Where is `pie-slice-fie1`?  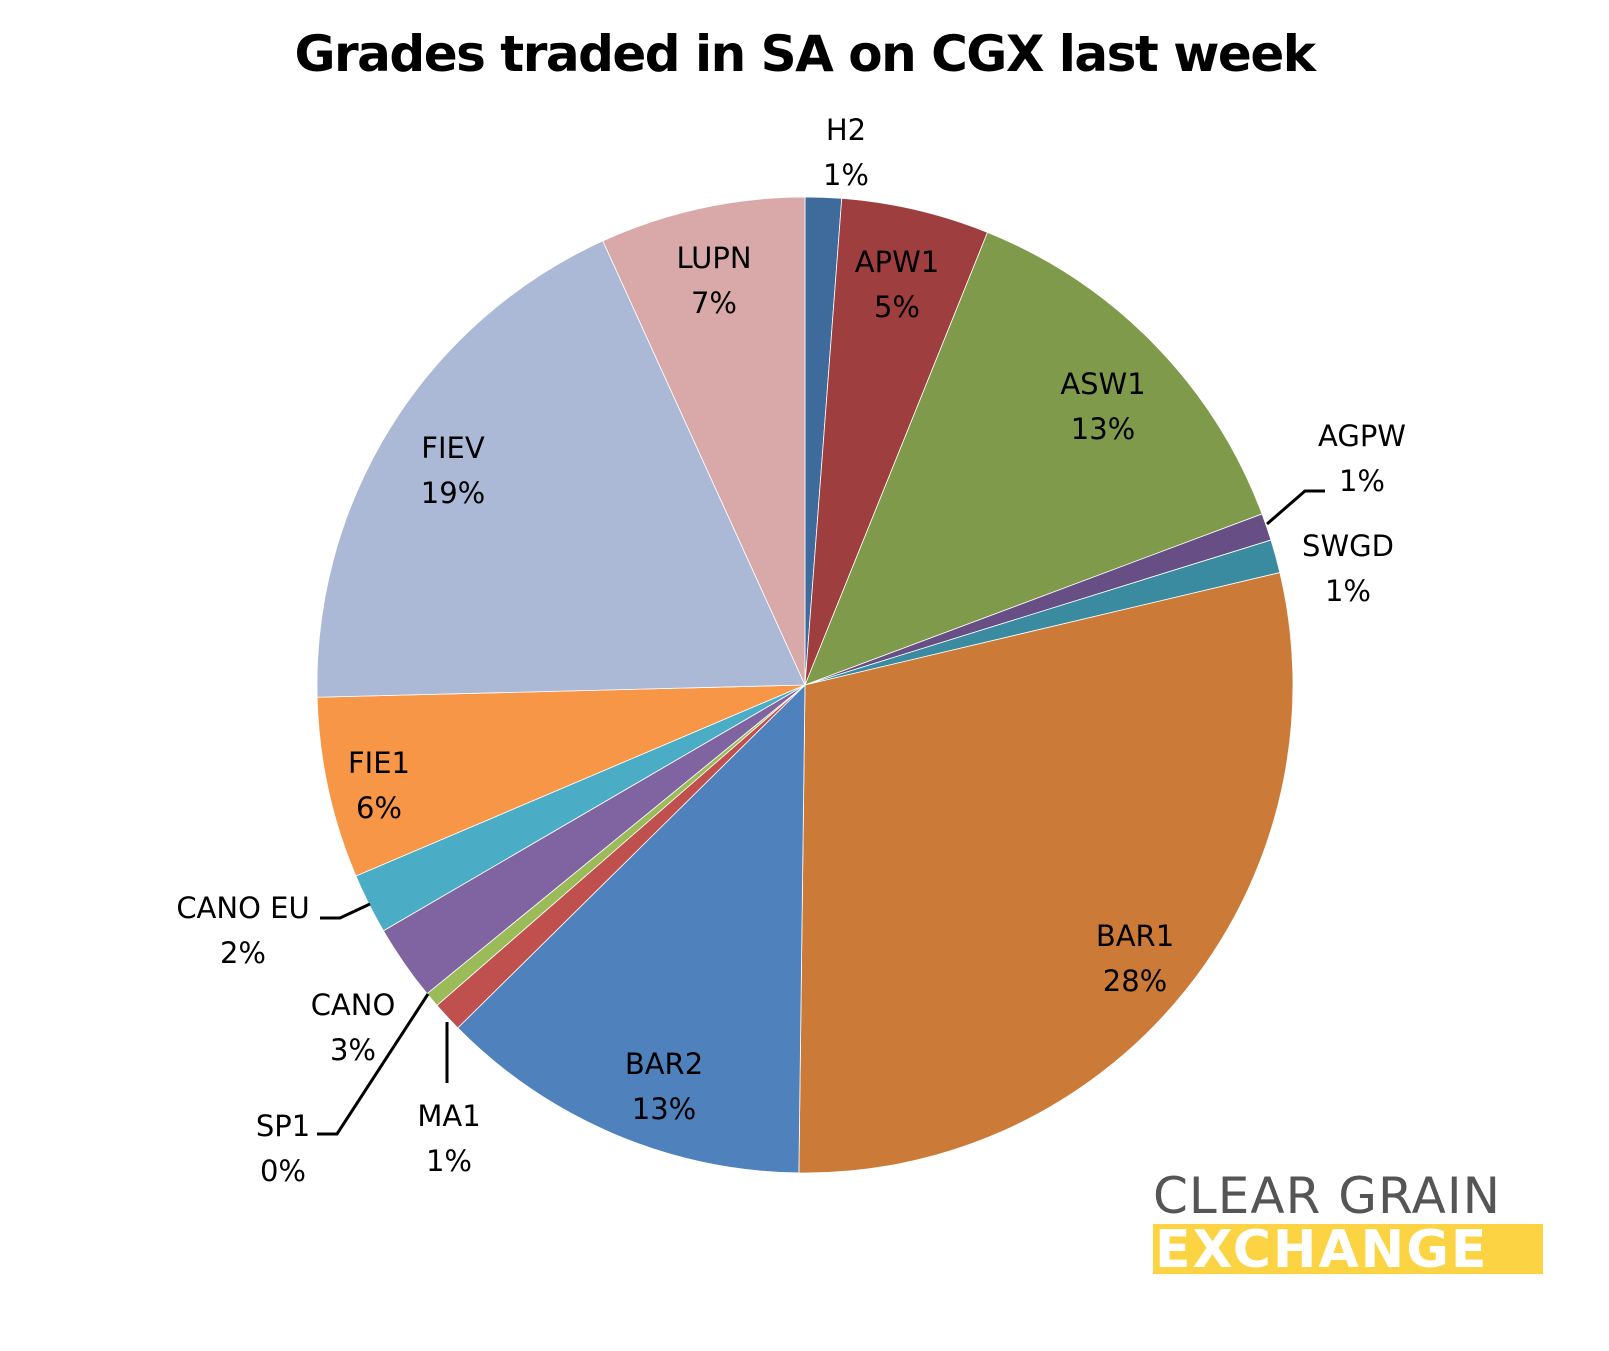 pie-slice-fie1 is located at coordinates (561, 780).